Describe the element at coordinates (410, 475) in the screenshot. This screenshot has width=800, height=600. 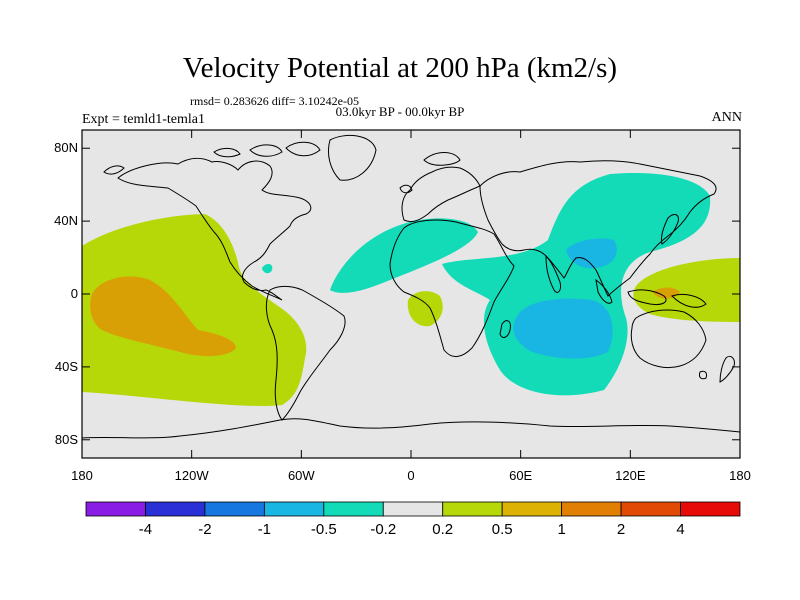
I see `lon-tick-label: 0` at that location.